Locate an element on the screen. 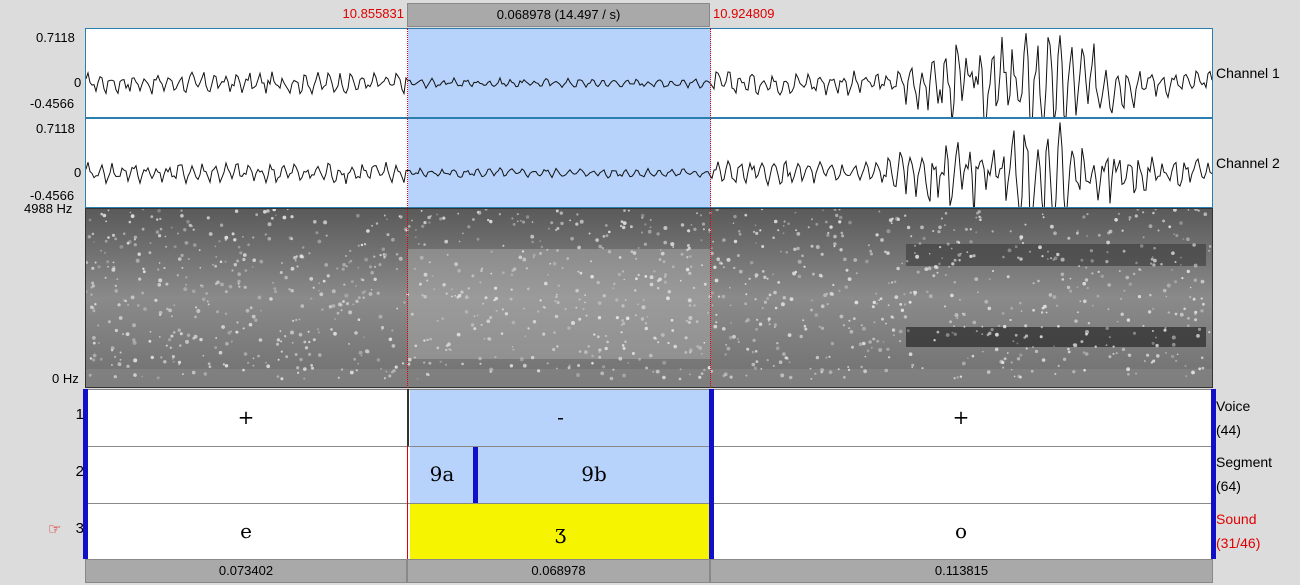  duration-interval-3: 0.113815 is located at coordinates (961, 571).